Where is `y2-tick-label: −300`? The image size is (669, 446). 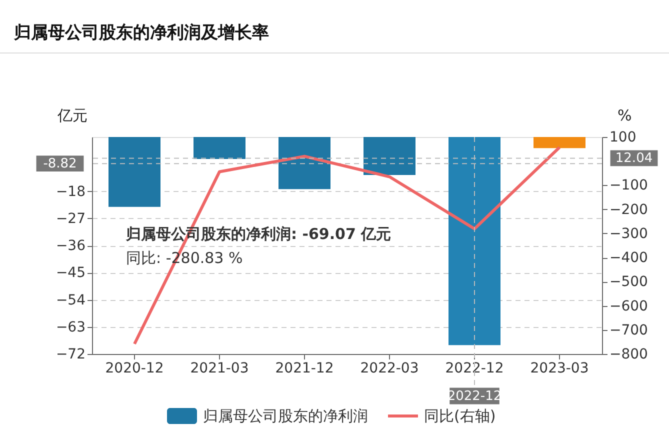 y2-tick-label: −300 is located at coordinates (629, 234).